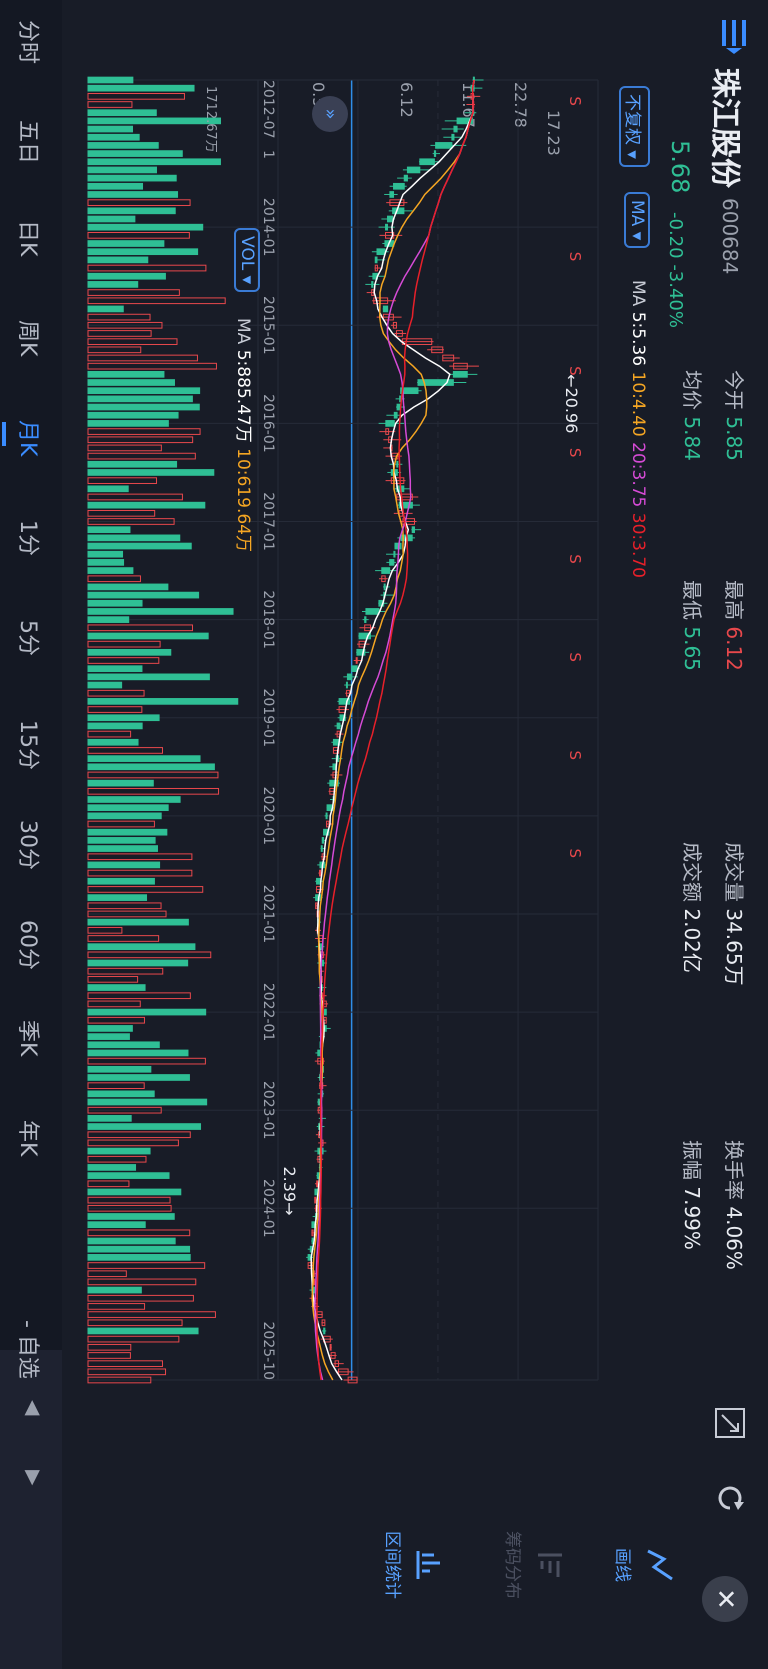 The image size is (768, 1669). Describe the element at coordinates (27, 338) in the screenshot. I see `tab-3: 周K` at that location.